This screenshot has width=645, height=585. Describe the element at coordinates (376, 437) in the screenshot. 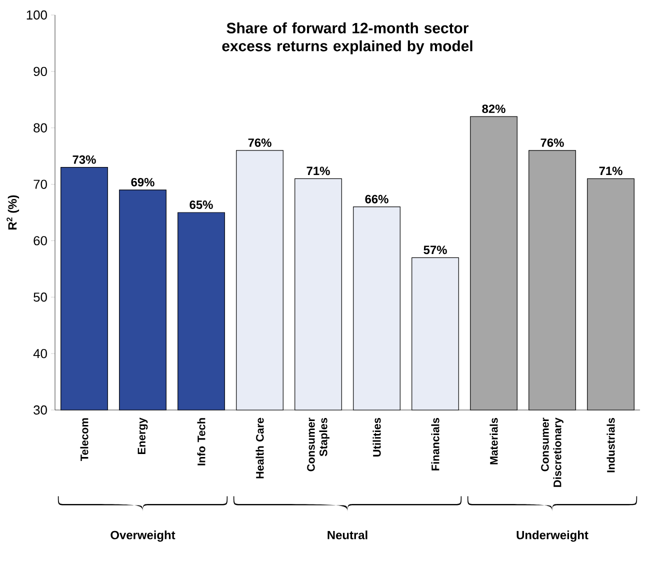

I see `x-tick-label: Utilities` at that location.